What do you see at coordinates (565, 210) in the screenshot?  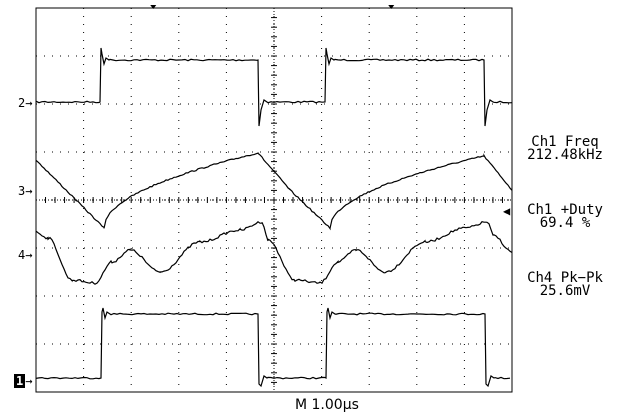 I see `measurement-label: Ch1 +Duty` at bounding box center [565, 210].